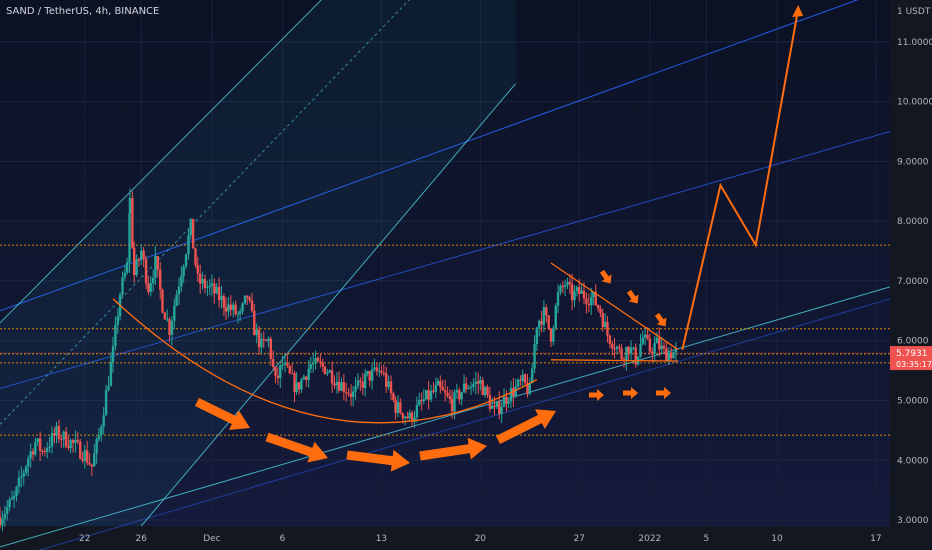 The width and height of the screenshot is (932, 550). I want to click on y-tick-label: 5.0000, so click(913, 401).